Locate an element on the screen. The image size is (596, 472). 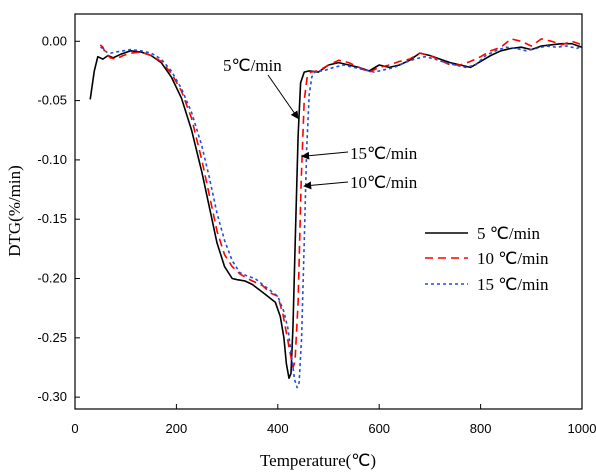
x-axis-title: Temperature(℃) is located at coordinates (318, 460).